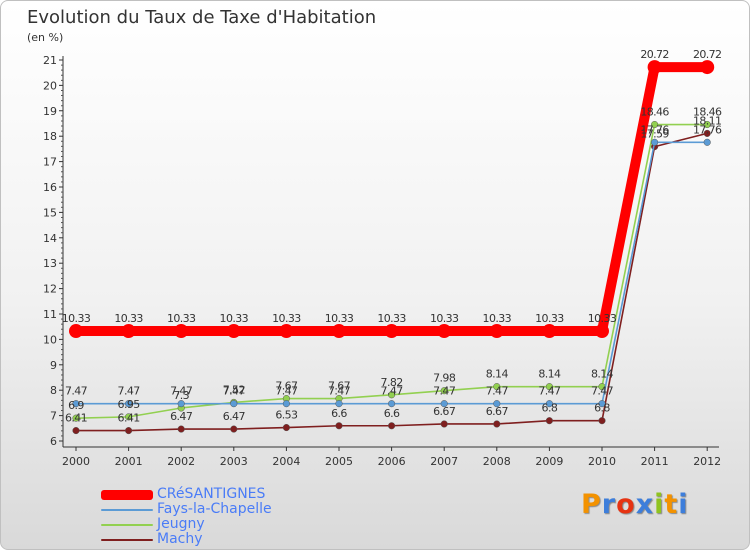 The height and width of the screenshot is (550, 750). What do you see at coordinates (53, 441) in the screenshot?
I see `y-tick-label: 6` at bounding box center [53, 441].